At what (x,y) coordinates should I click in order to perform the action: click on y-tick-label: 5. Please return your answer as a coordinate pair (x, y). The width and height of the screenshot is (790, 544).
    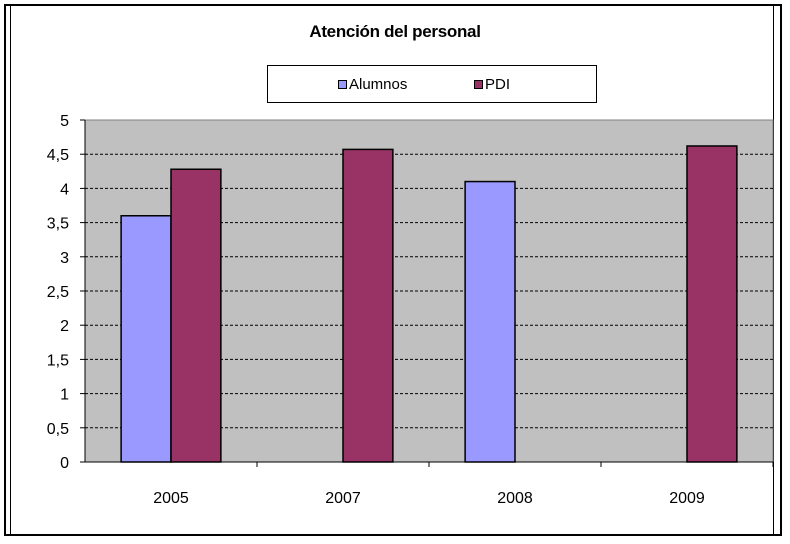
    Looking at the image, I should click on (64, 121).